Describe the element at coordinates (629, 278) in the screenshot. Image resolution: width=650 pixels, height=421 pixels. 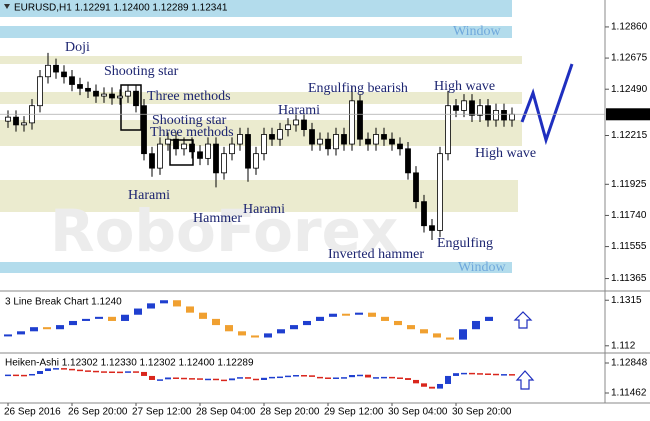
I see `y-tick-label: 1.11365` at that location.